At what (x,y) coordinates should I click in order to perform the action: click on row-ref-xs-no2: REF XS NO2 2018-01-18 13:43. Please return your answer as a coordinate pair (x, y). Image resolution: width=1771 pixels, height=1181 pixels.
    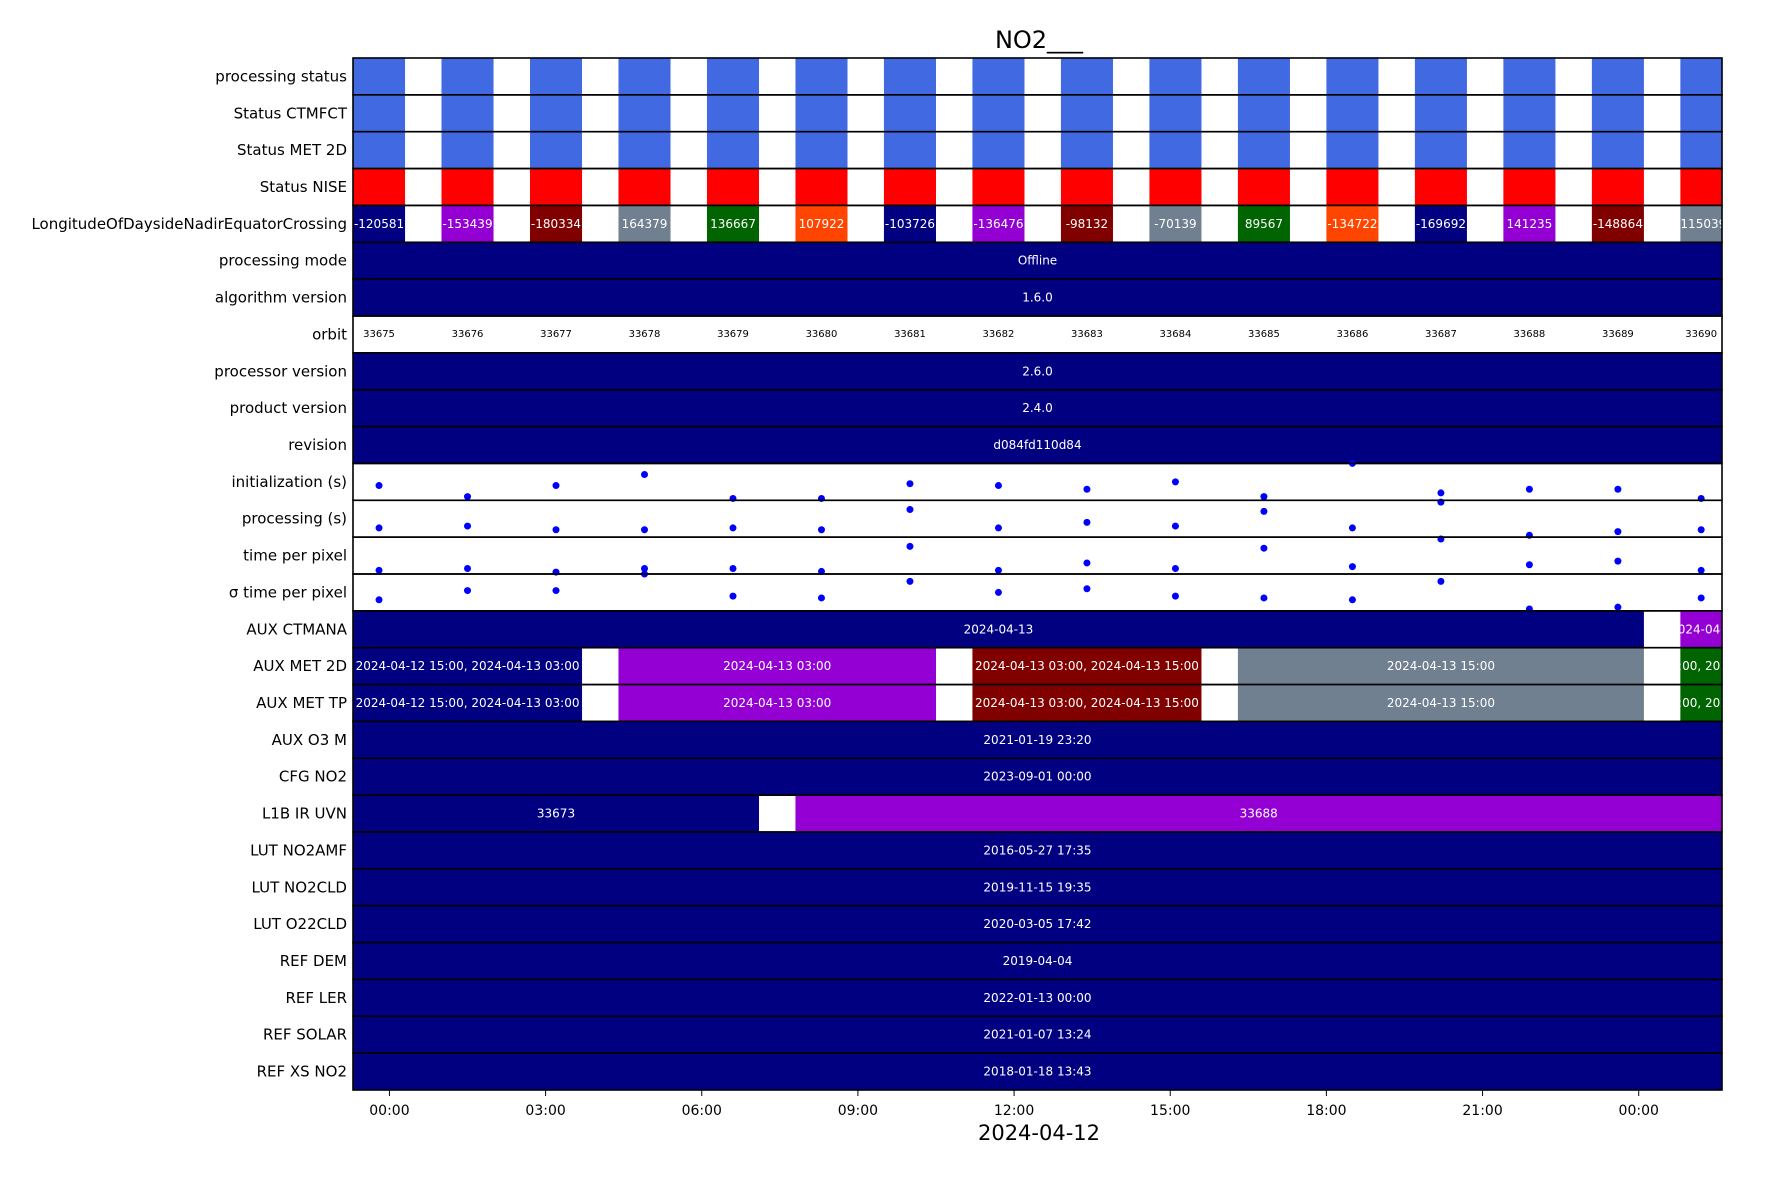
    Looking at the image, I should click on (990, 1071).